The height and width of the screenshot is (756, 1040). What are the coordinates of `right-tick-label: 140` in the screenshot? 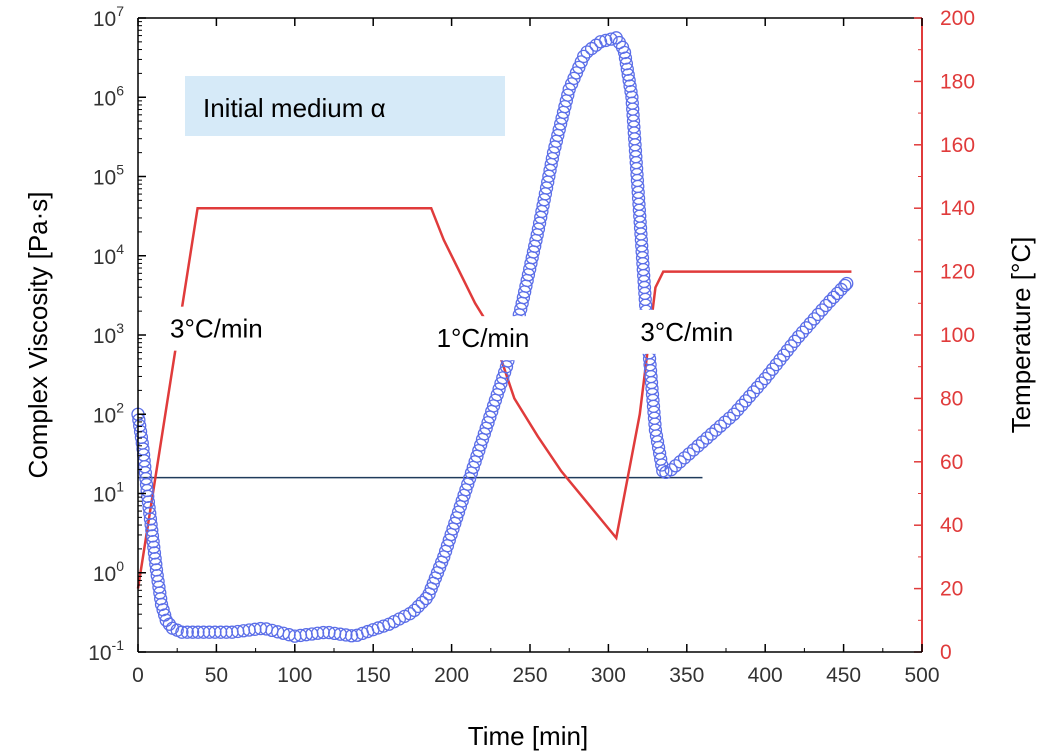 It's located at (957, 208).